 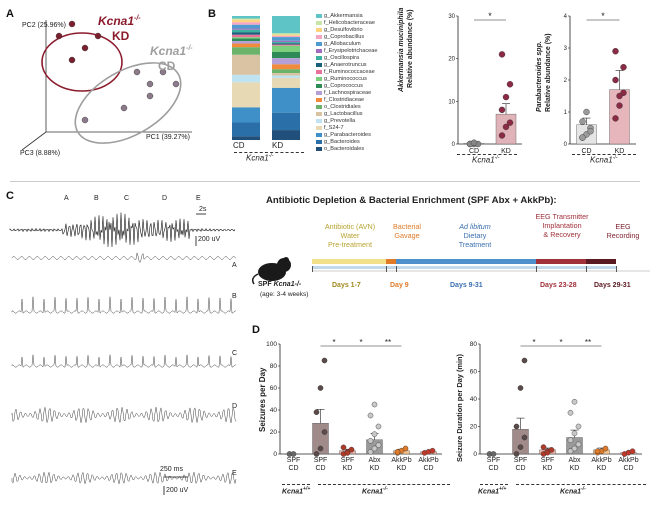 What do you see at coordinates (486, 160) in the screenshot?
I see `akk-genotype: Kcna1-/-` at bounding box center [486, 160].